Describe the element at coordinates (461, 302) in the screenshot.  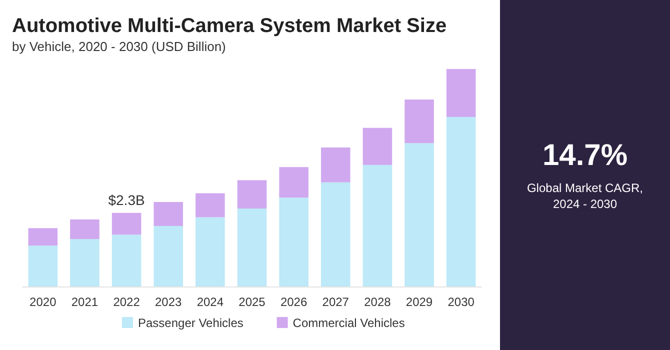
I see `x-tick-label: 2030` at that location.